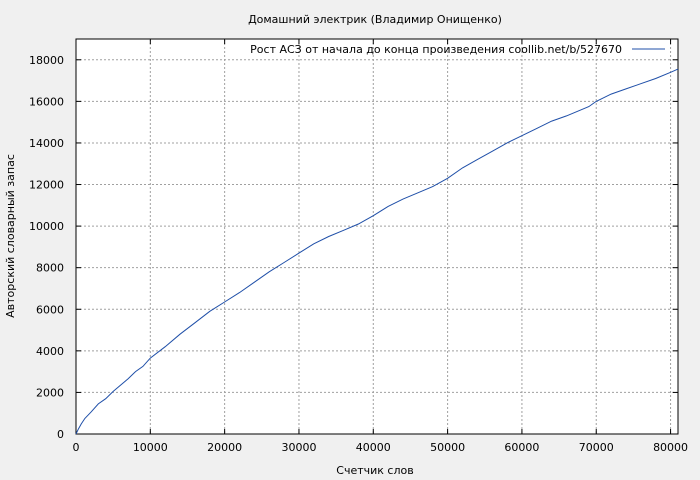 This screenshot has width=700, height=480. What do you see at coordinates (447, 447) in the screenshot?
I see `x-tick-label: 50000` at bounding box center [447, 447].